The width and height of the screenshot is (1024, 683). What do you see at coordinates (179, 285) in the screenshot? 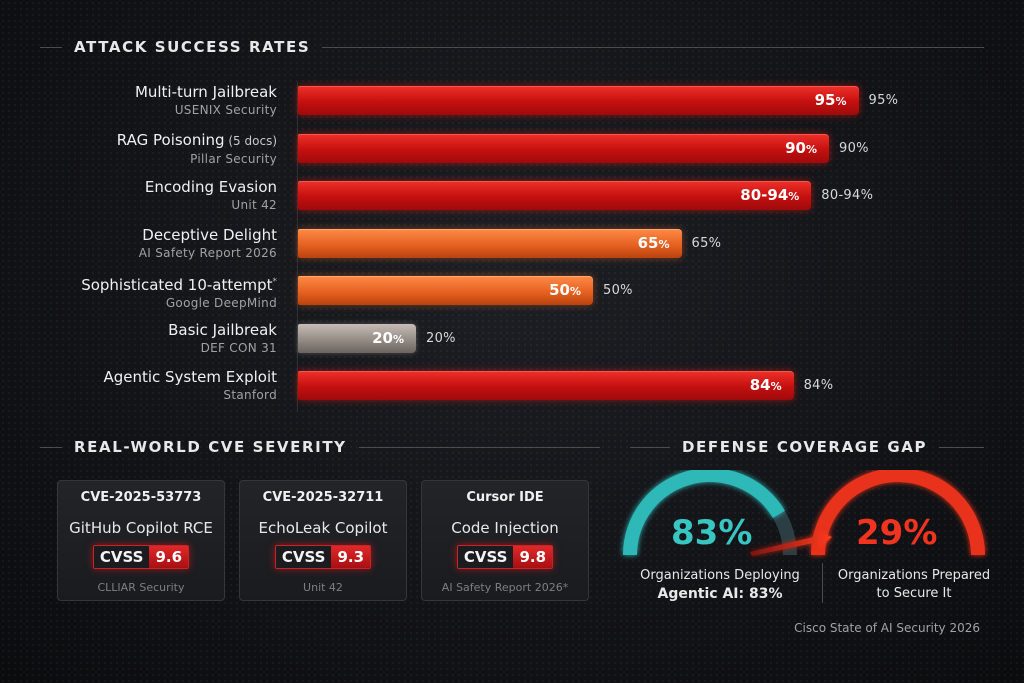
I see `bar-category-name: Sophisticated 10-attempt*` at bounding box center [179, 285].